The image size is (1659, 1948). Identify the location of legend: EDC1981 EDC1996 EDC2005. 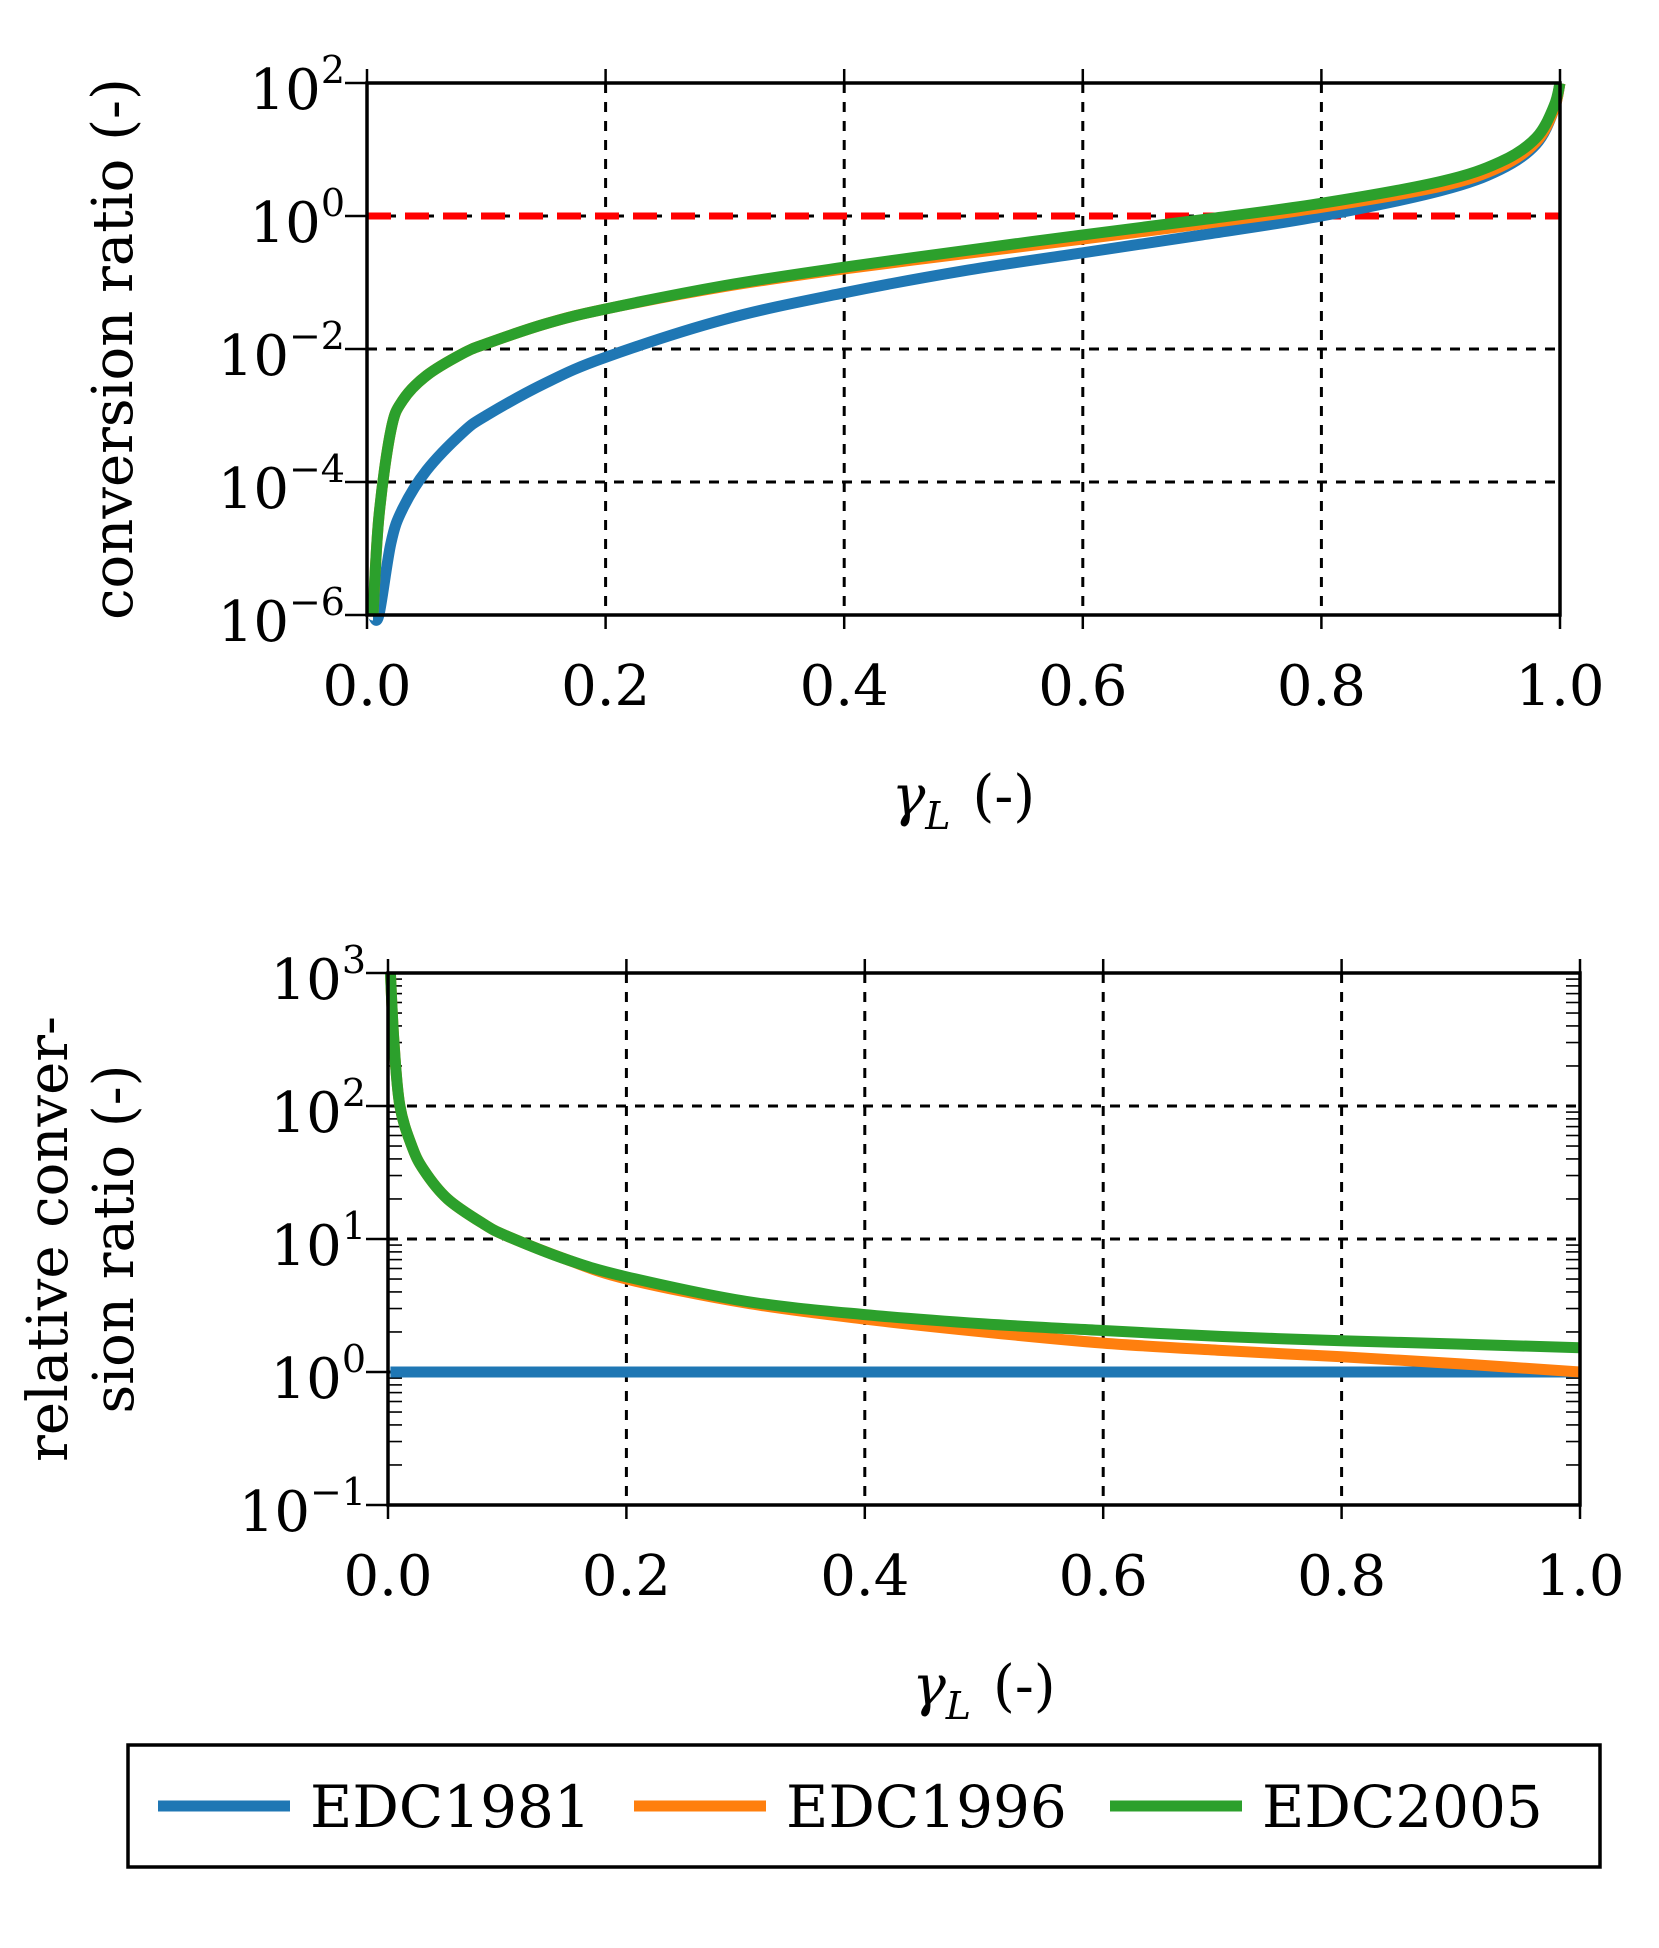
(864, 1806).